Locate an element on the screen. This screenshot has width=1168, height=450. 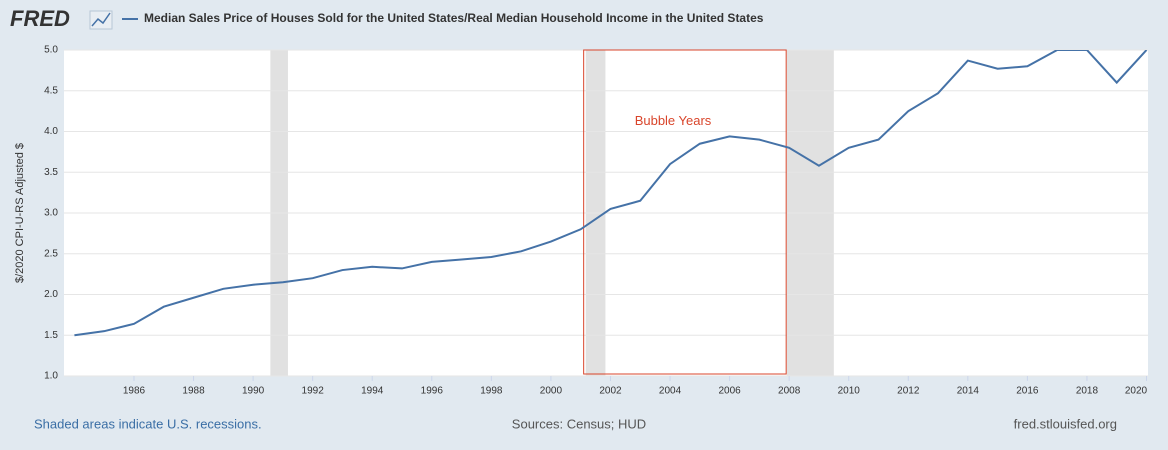
x-tick-label: 2012 is located at coordinates (908, 391).